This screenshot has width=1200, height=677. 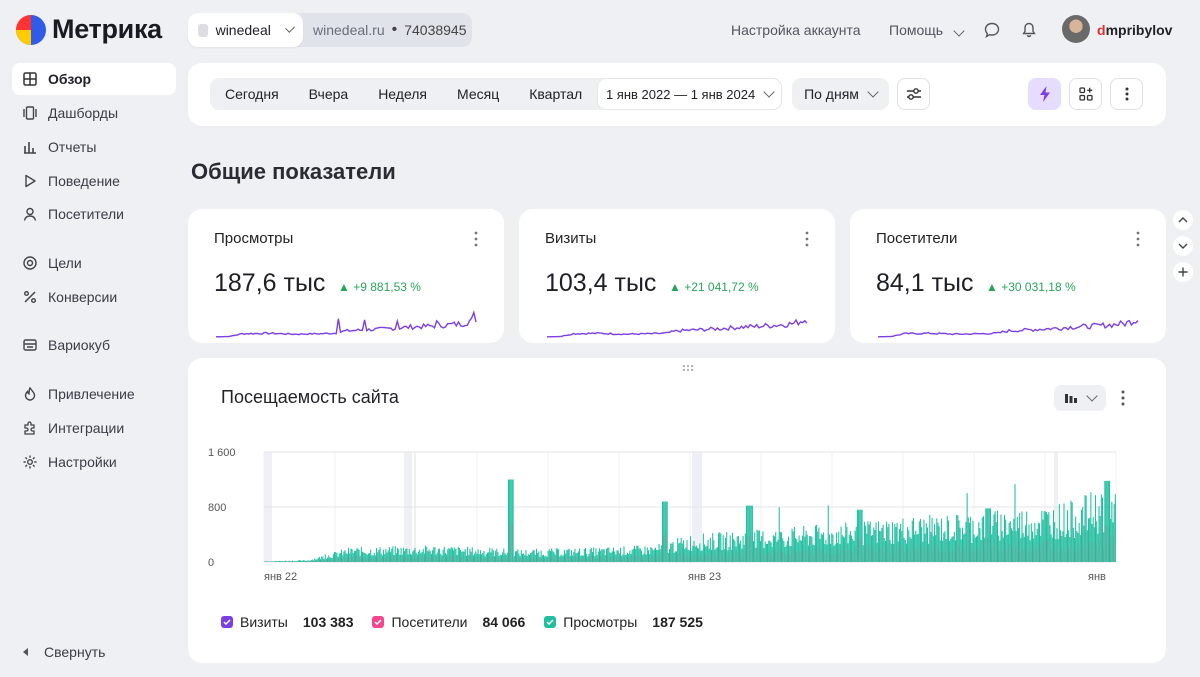 What do you see at coordinates (1029, 30) in the screenshot?
I see `bell-icon` at bounding box center [1029, 30].